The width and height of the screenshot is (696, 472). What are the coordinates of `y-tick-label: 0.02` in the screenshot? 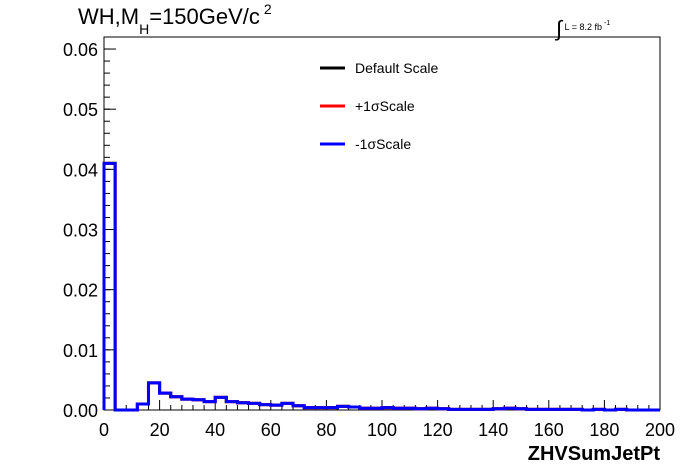 It's located at (80, 291).